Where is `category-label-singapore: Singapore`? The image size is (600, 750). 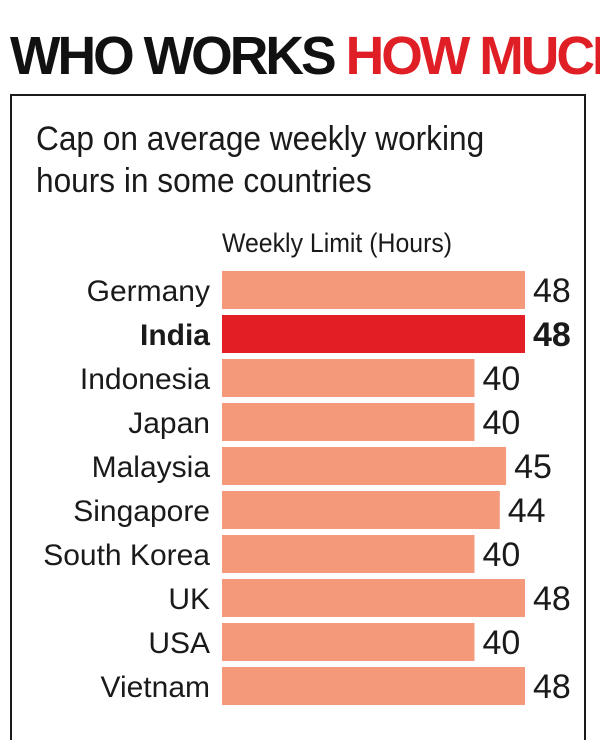 category-label-singapore: Singapore is located at coordinates (141, 511).